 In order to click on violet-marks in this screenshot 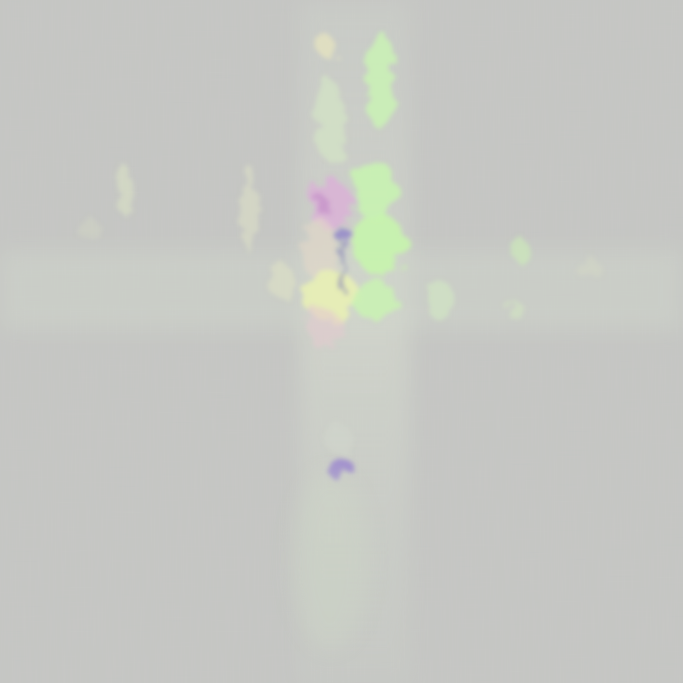, I will do `click(334, 338)`.